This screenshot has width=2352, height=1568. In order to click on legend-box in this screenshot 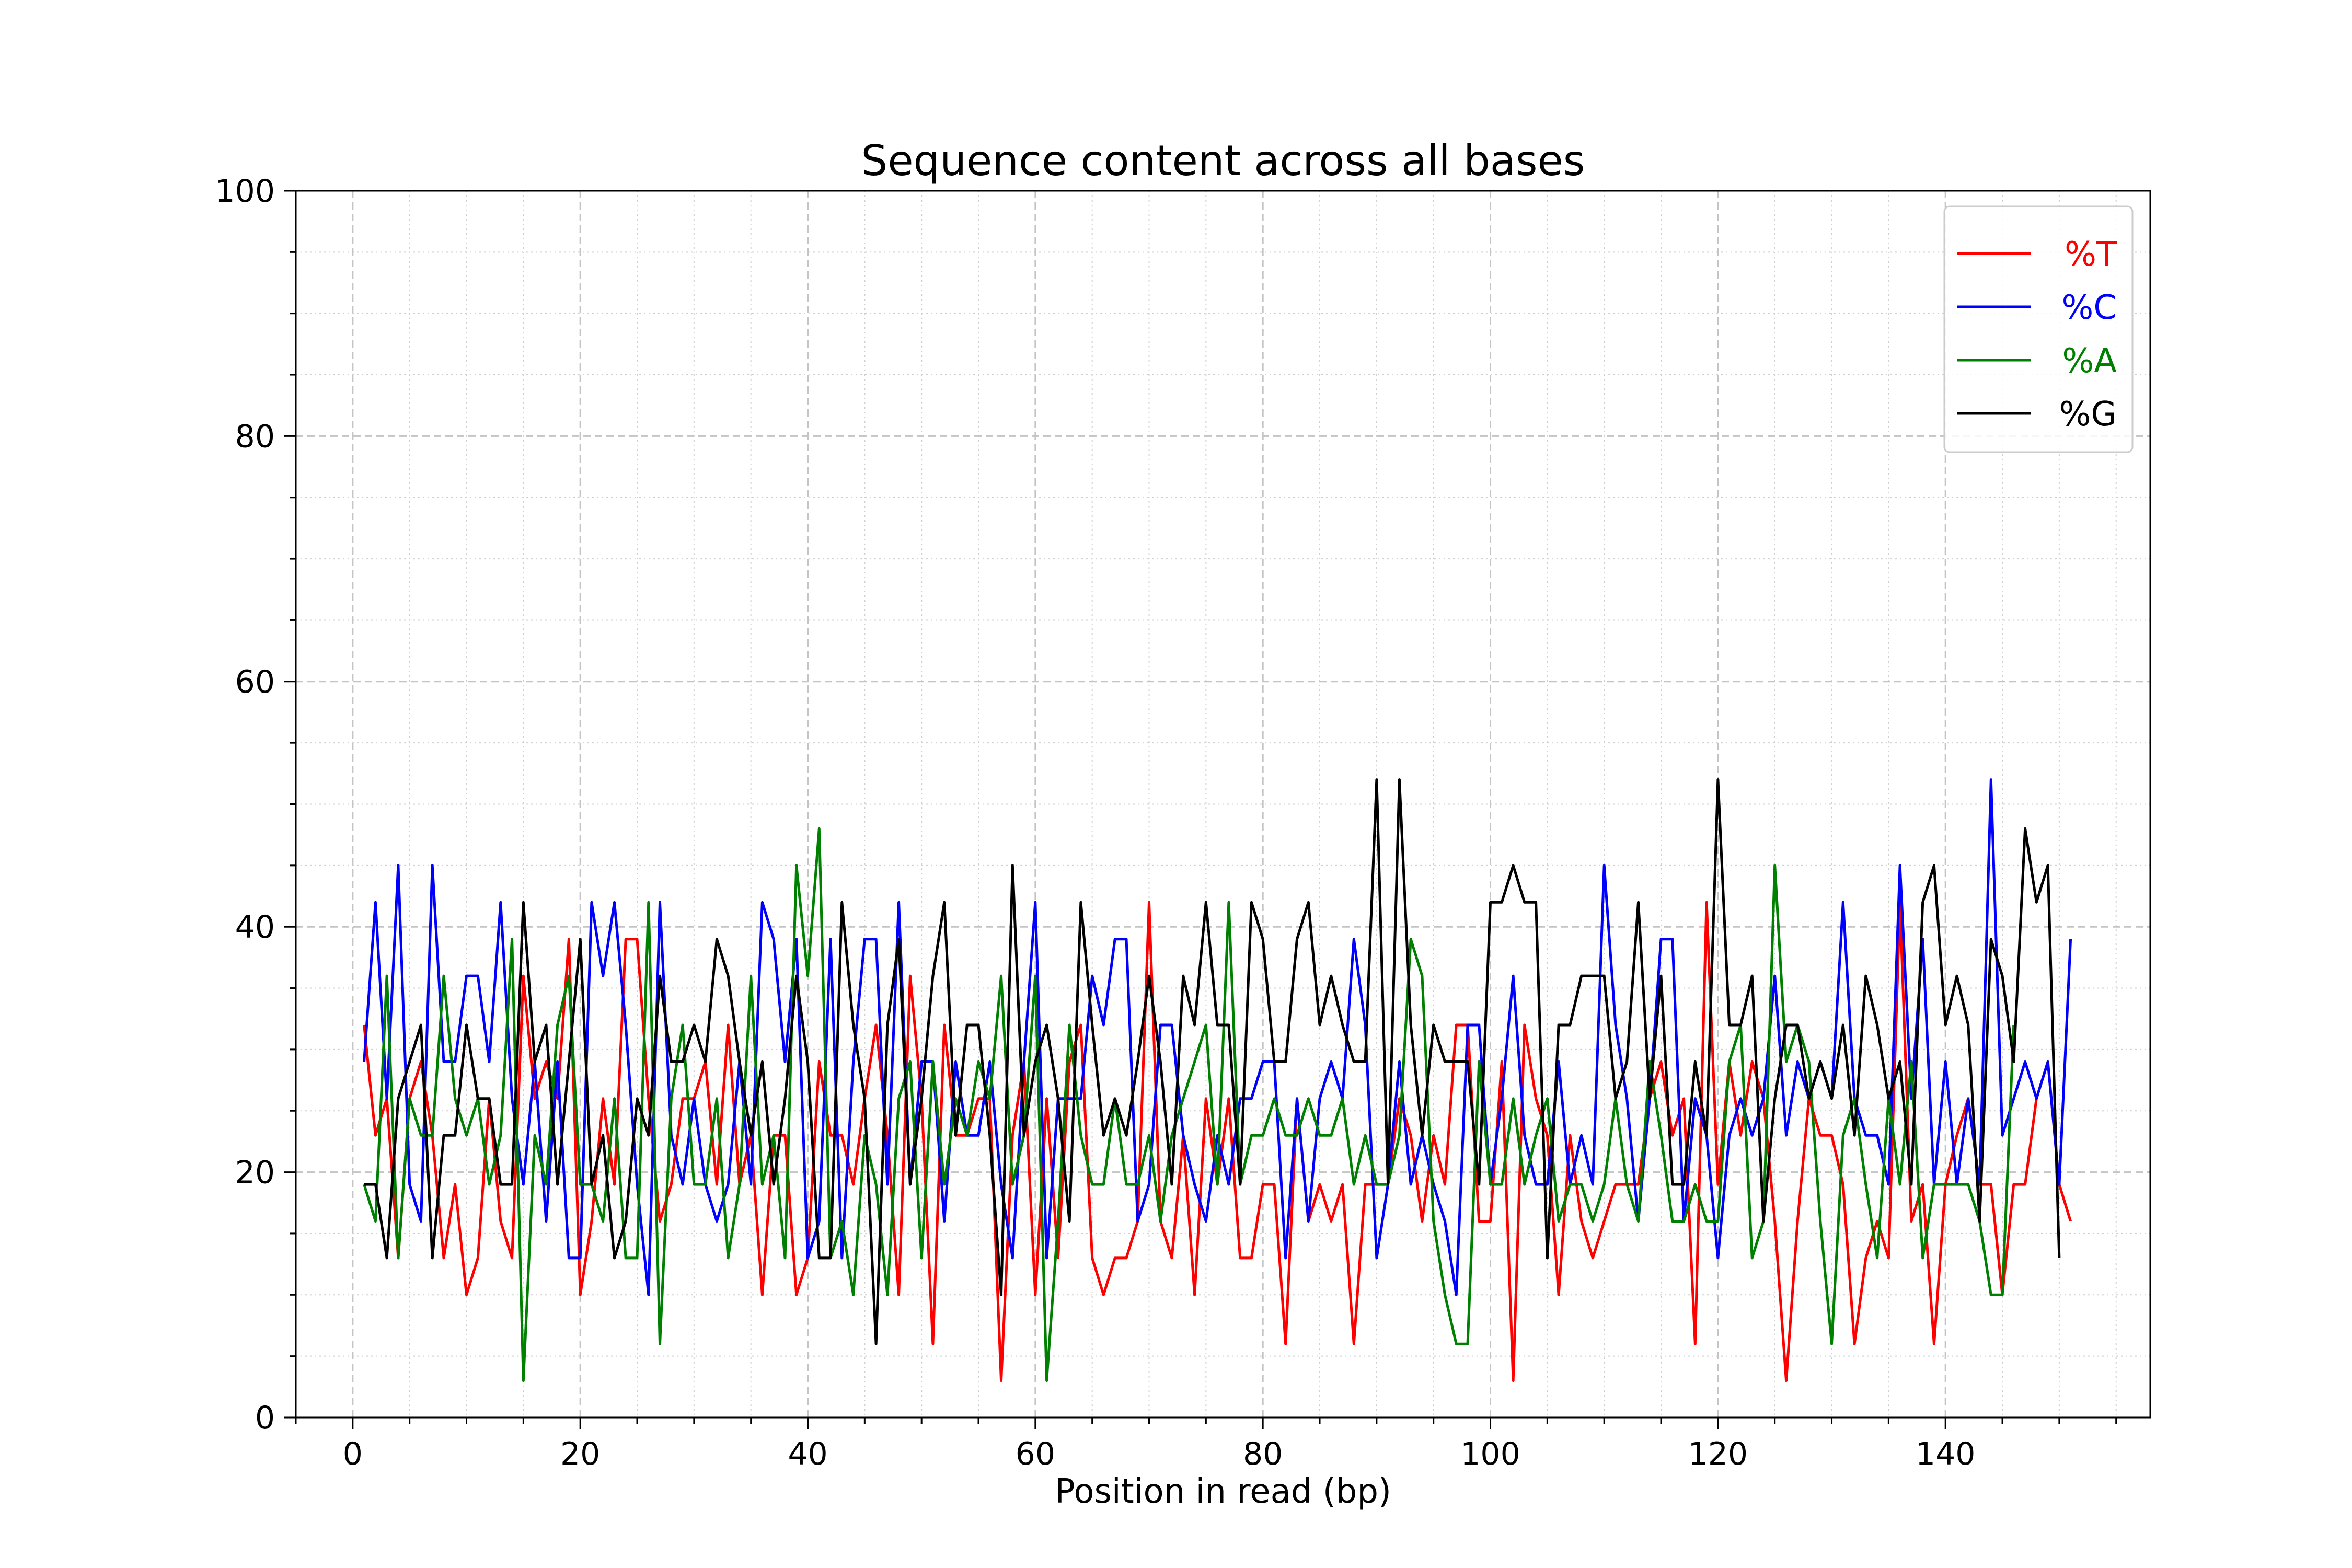, I will do `click(2038, 329)`.